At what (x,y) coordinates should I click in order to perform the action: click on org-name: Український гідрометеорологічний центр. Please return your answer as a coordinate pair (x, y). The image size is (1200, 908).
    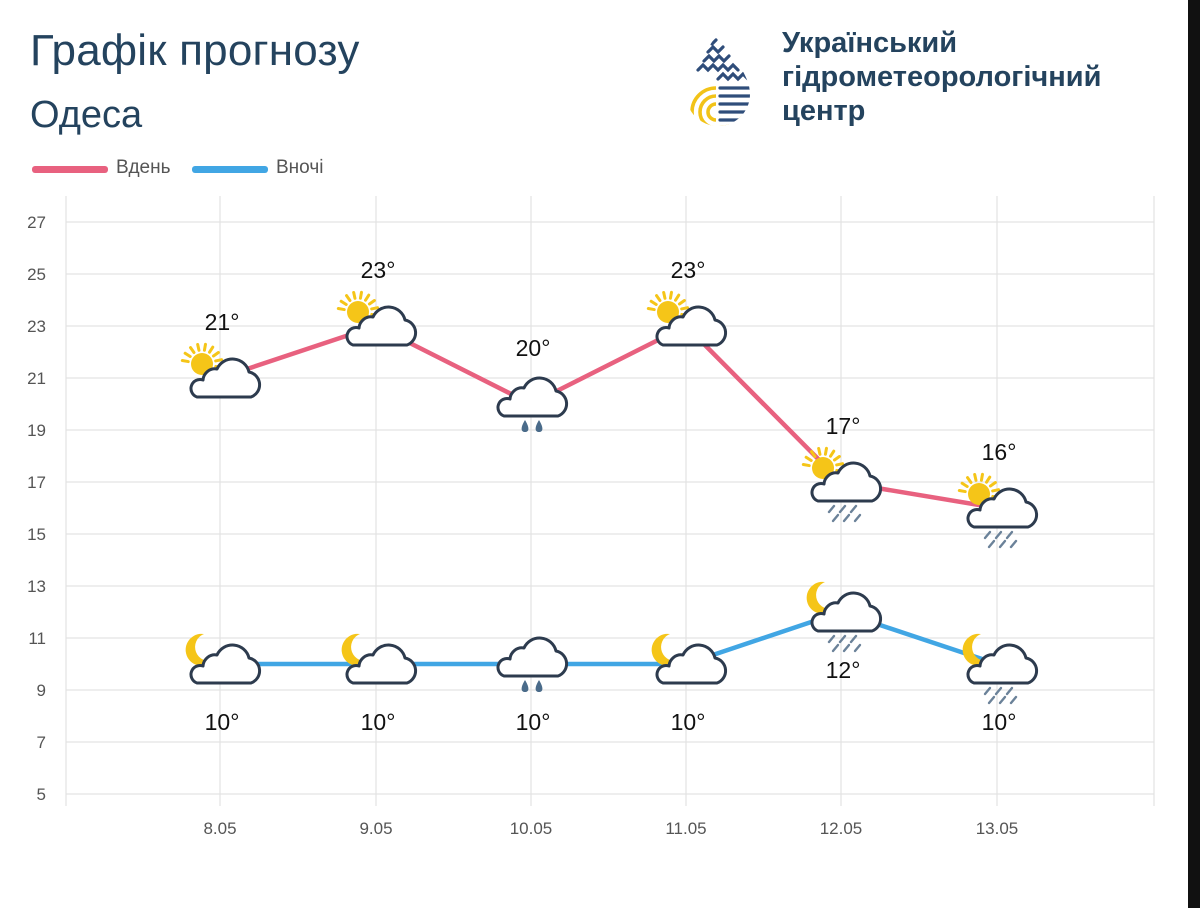
    Looking at the image, I should click on (941, 77).